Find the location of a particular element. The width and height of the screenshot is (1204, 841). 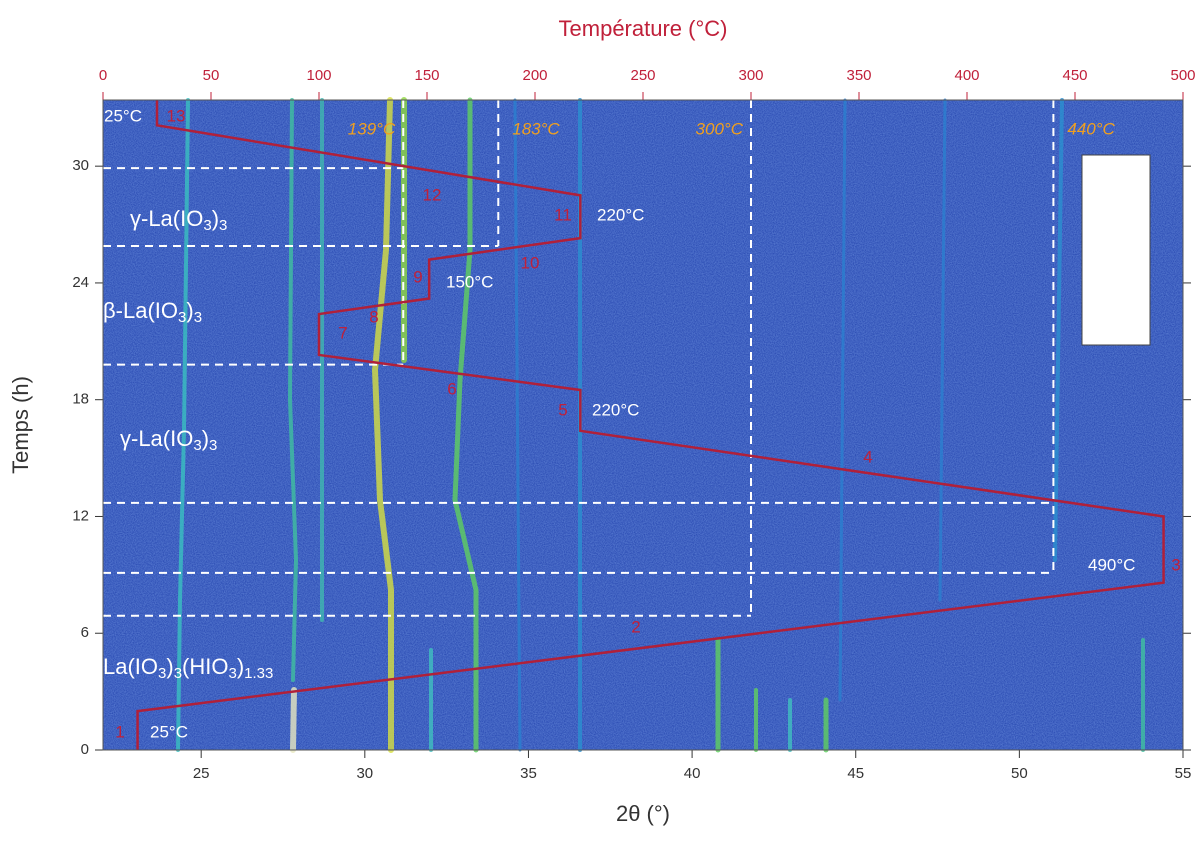

x-axis-title: 2θ (°) is located at coordinates (643, 813).